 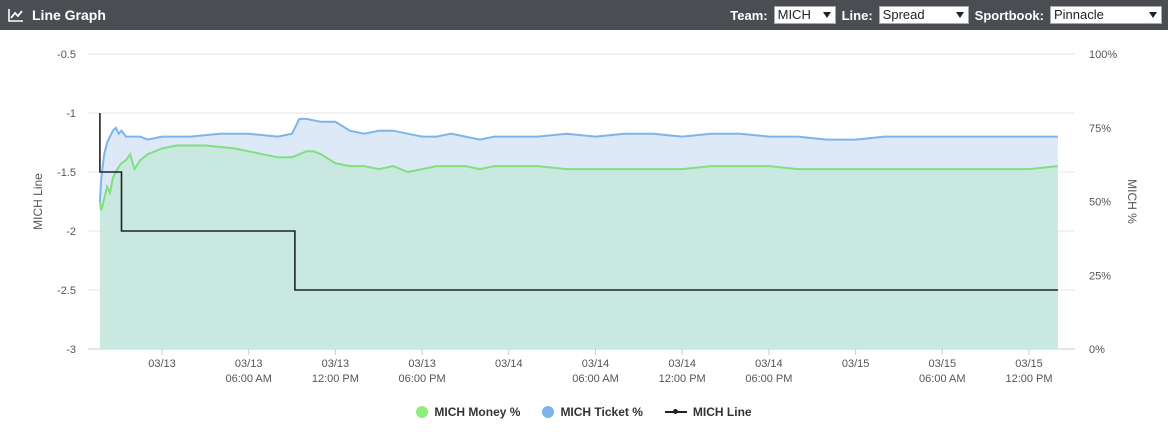 What do you see at coordinates (66, 173) in the screenshot?
I see `left-tick-label: -1.5` at bounding box center [66, 173].